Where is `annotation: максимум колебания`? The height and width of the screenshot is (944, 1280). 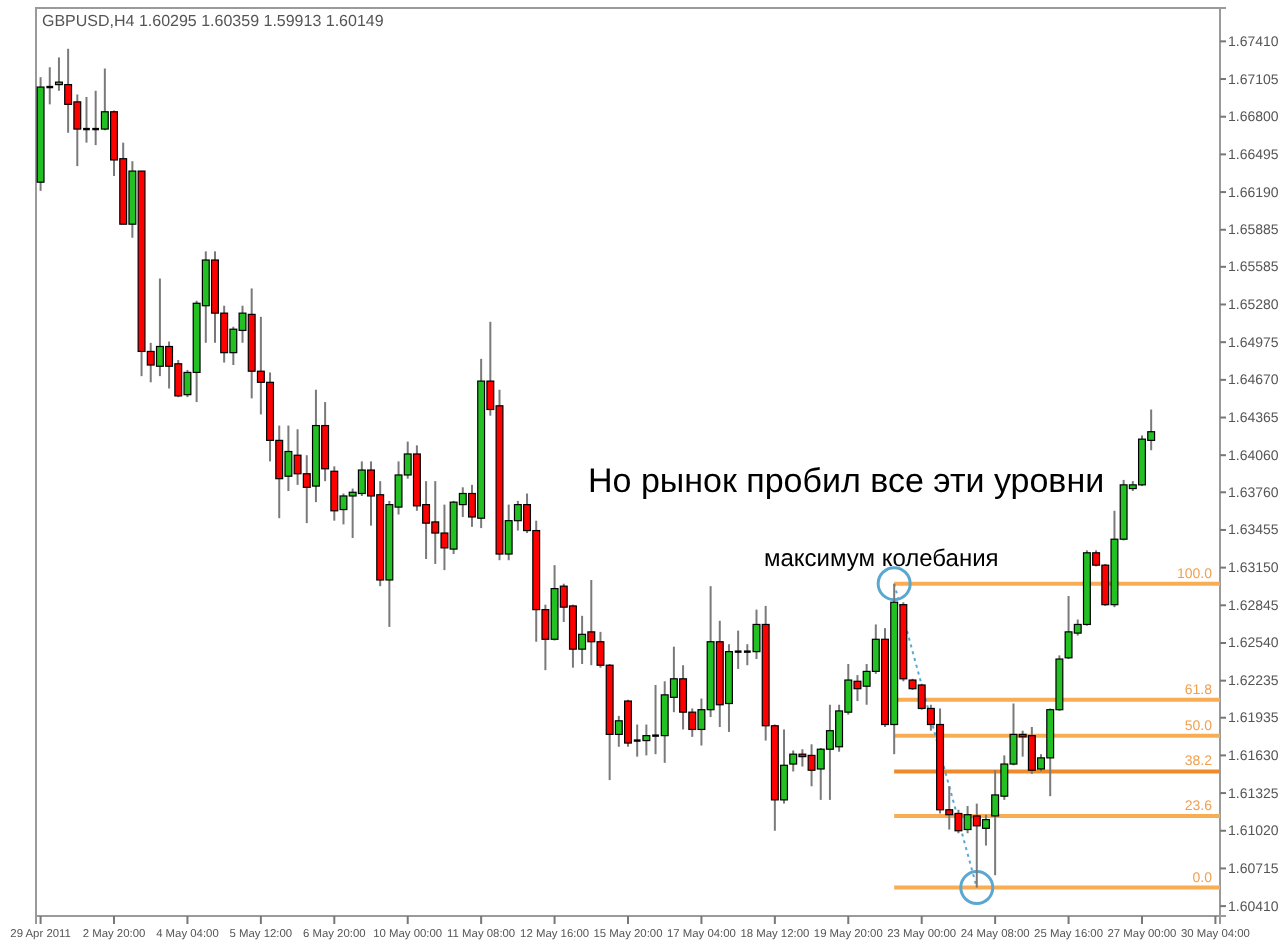
annotation: максимум колебания is located at coordinates (881, 558).